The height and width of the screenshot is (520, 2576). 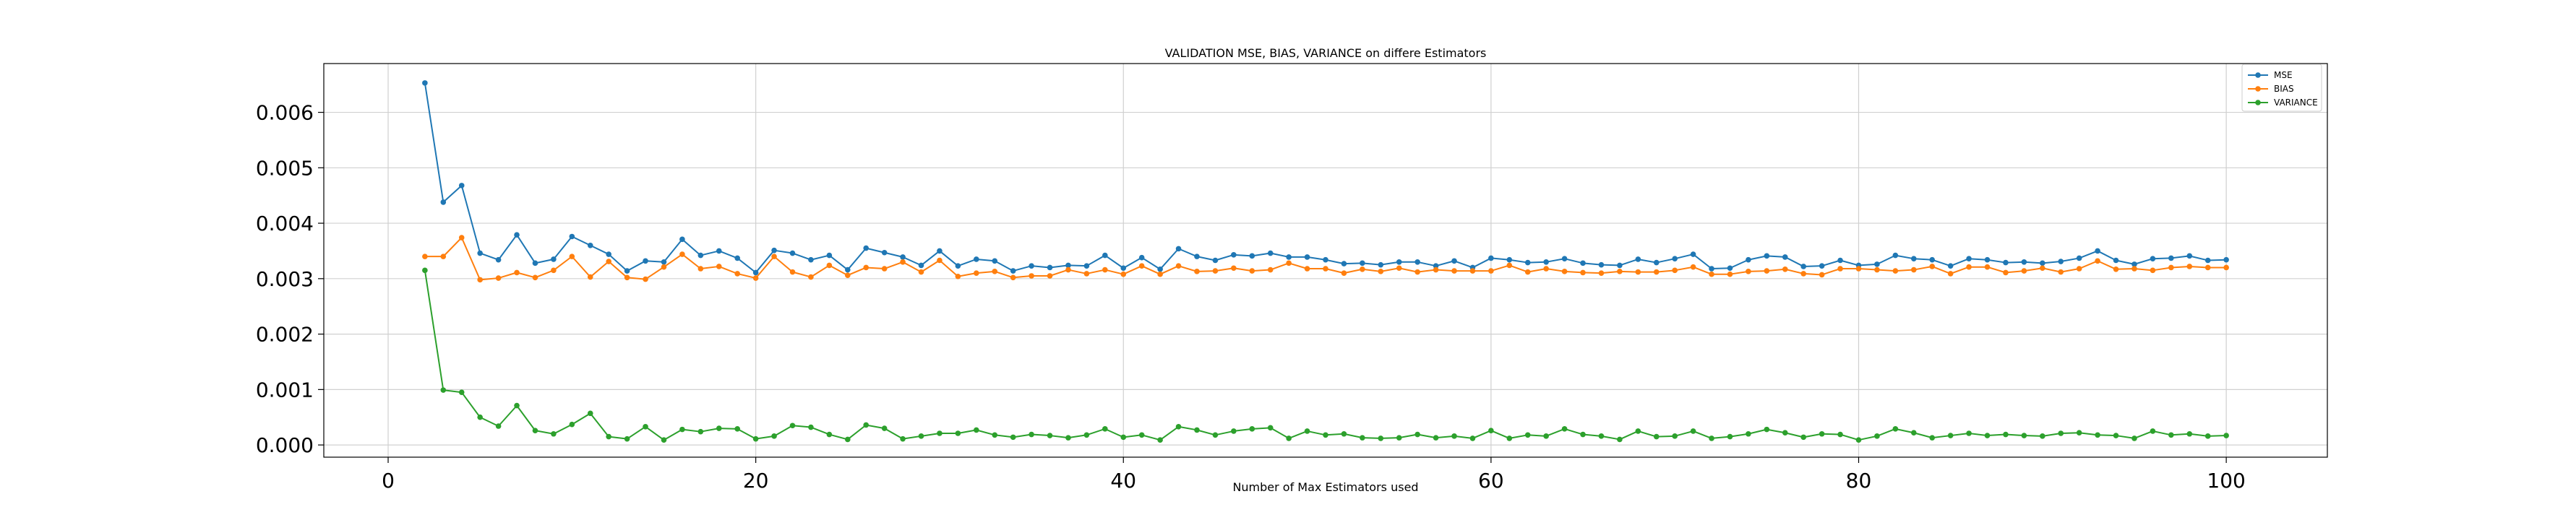 I want to click on x-tick-label: 100, so click(x=2226, y=481).